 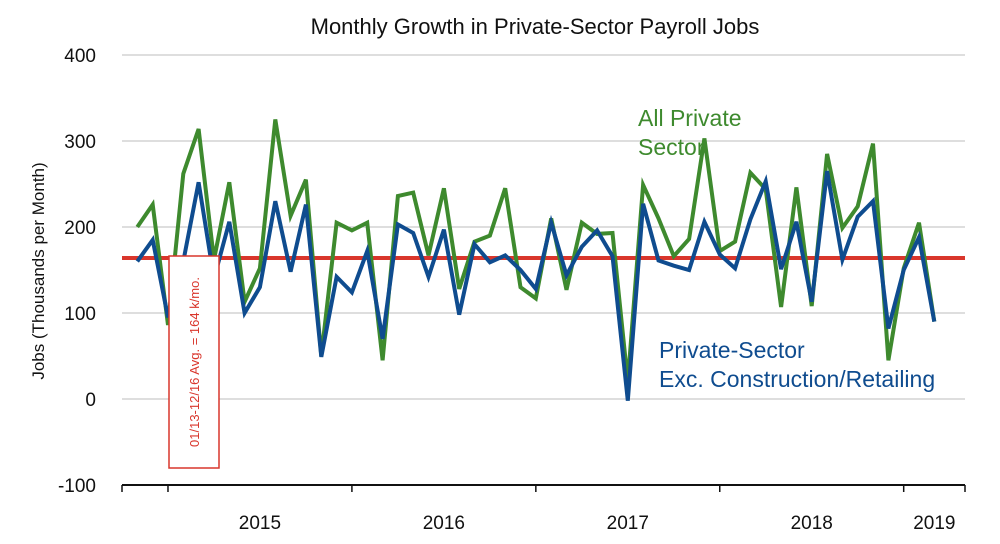 I want to click on average-label-box: 01/13-12/16 Avg. = 164 k/mo., so click(x=194, y=362).